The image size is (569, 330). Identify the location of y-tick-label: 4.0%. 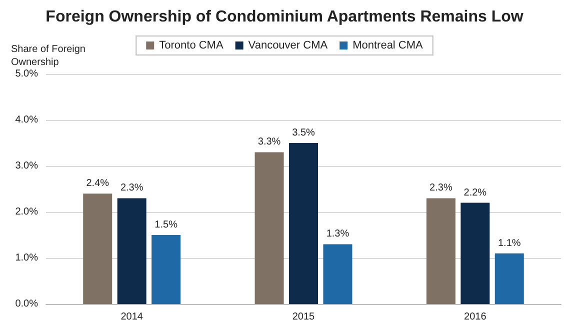
(26, 120).